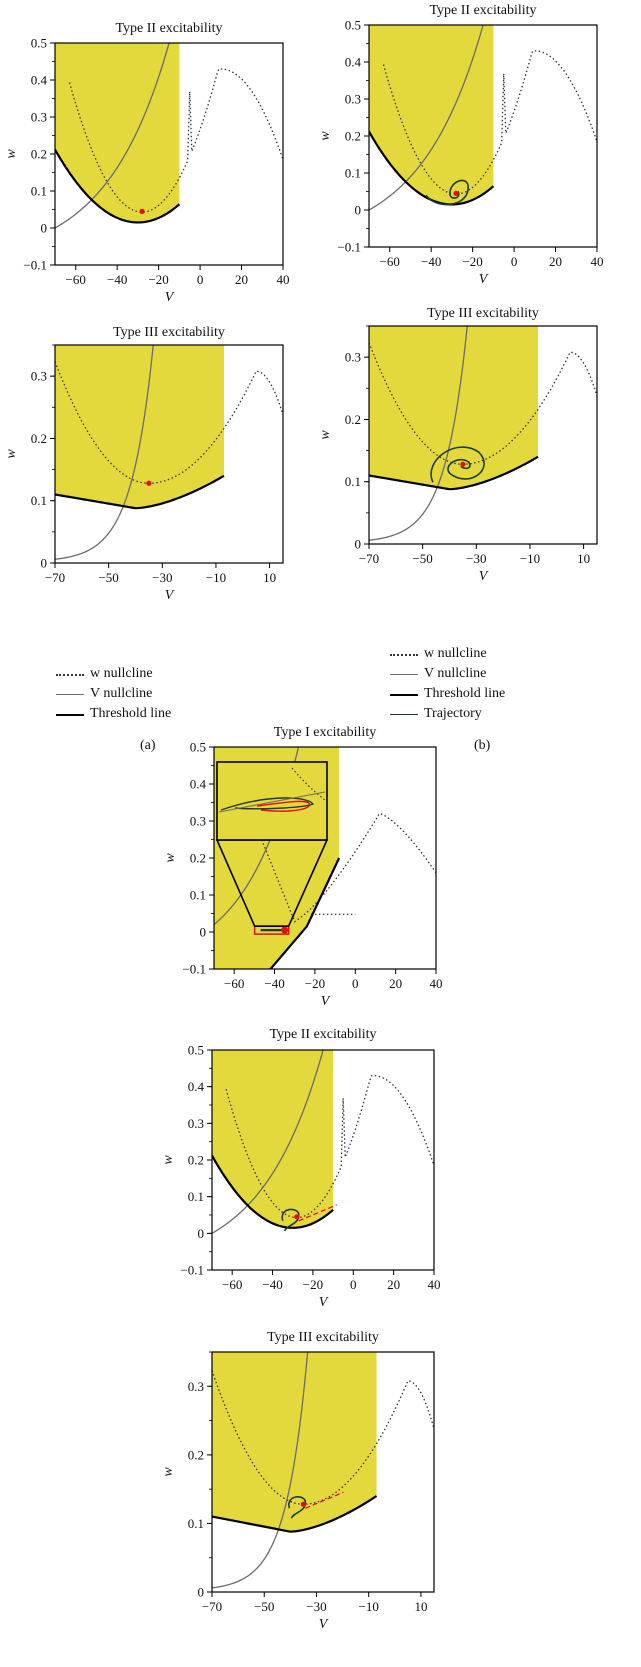 The height and width of the screenshot is (1667, 641). Describe the element at coordinates (318, 1213) in the screenshot. I see `tangent-dashed` at that location.